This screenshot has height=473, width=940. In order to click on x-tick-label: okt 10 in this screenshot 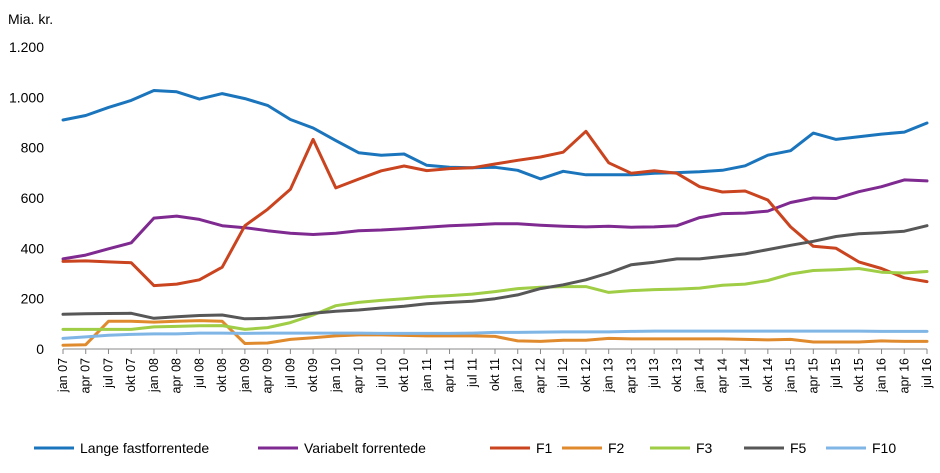, I will do `click(404, 375)`.